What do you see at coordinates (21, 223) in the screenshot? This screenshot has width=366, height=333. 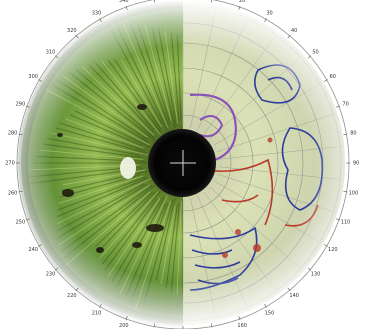 I see `degree-label-250: 250` at bounding box center [21, 223].